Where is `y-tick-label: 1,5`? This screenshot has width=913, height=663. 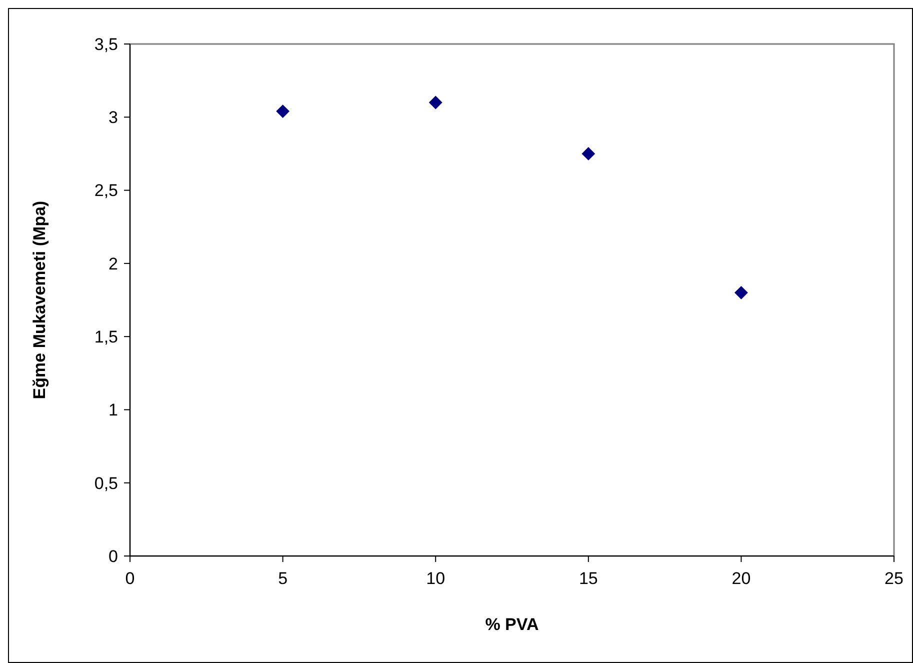 y-tick-label: 1,5 is located at coordinates (106, 337).